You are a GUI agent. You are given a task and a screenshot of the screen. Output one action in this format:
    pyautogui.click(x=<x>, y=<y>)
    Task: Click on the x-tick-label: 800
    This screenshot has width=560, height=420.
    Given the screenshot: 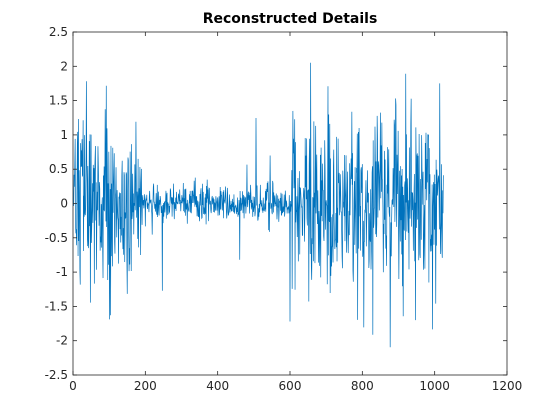 What is the action you would take?
    pyautogui.click(x=362, y=386)
    